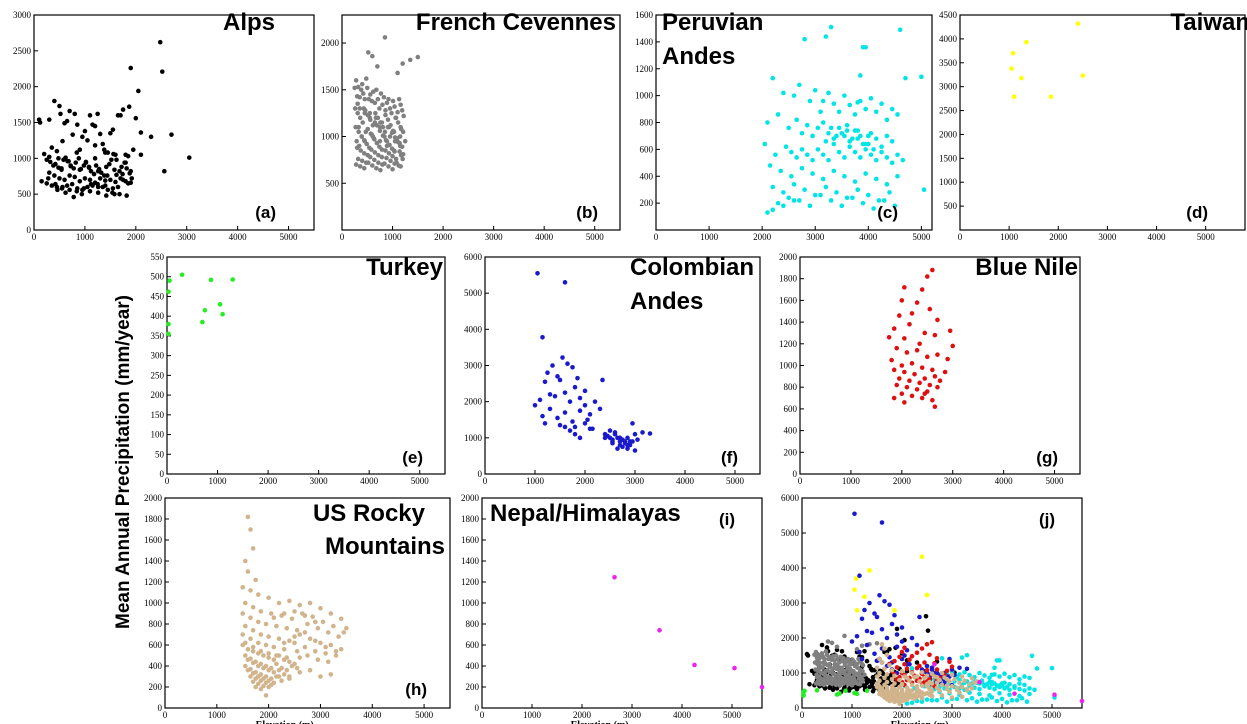 This screenshot has height=724, width=1247. What do you see at coordinates (158, 356) in the screenshot?
I see `y-tick-label: 300` at bounding box center [158, 356].